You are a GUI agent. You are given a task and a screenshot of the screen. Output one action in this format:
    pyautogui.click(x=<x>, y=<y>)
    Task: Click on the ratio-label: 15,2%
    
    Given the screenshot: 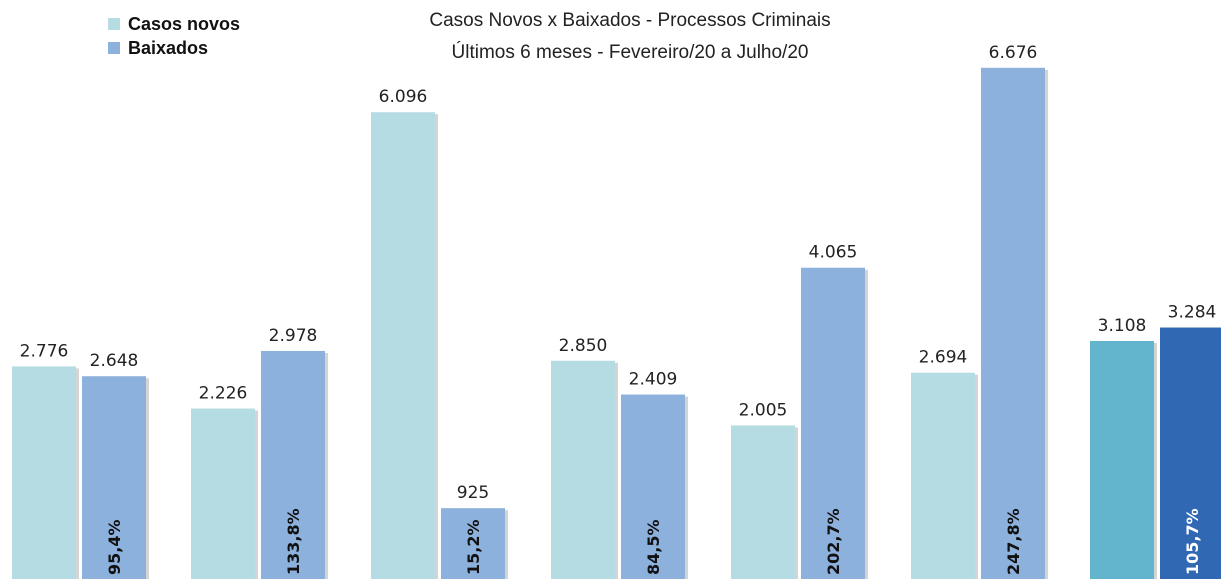 What is the action you would take?
    pyautogui.click(x=473, y=547)
    